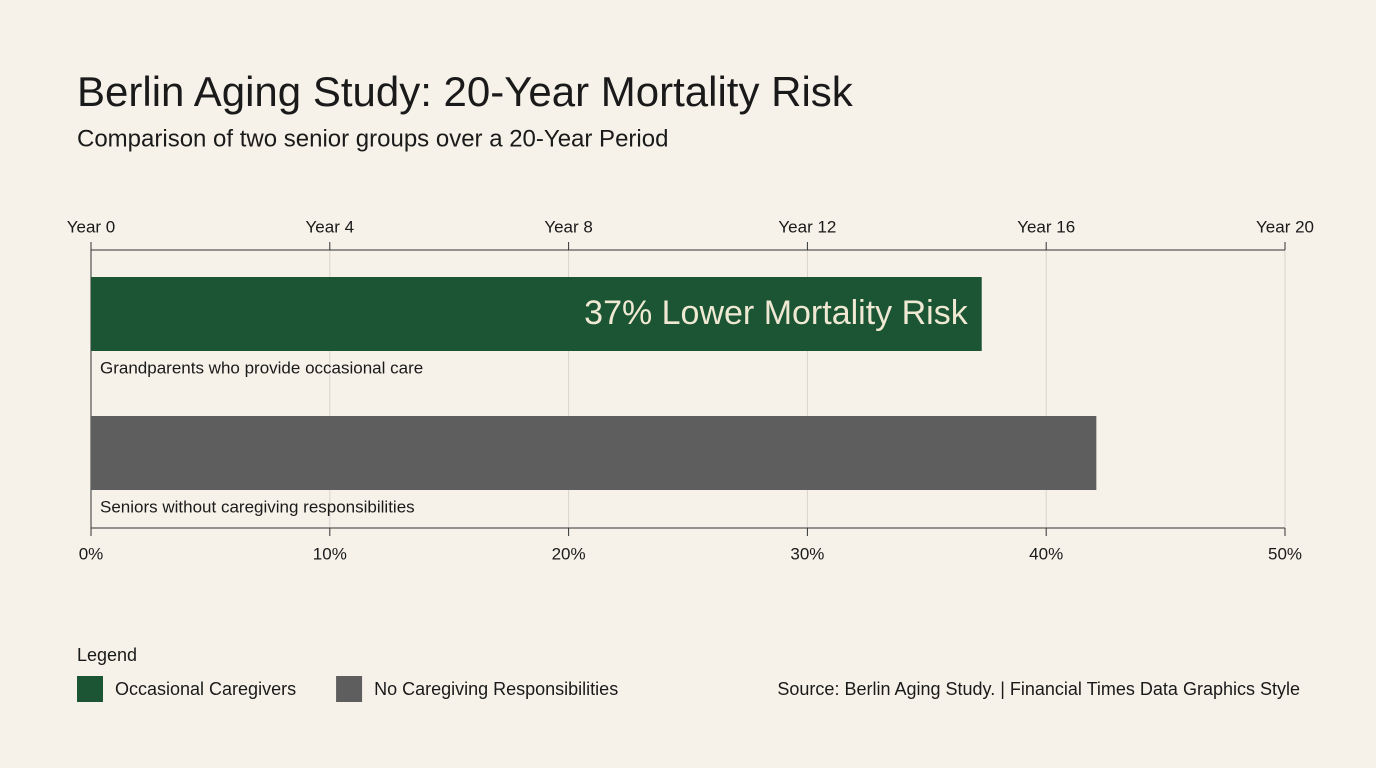 The height and width of the screenshot is (768, 1376). I want to click on x2-tick-label: Year 4, so click(330, 226).